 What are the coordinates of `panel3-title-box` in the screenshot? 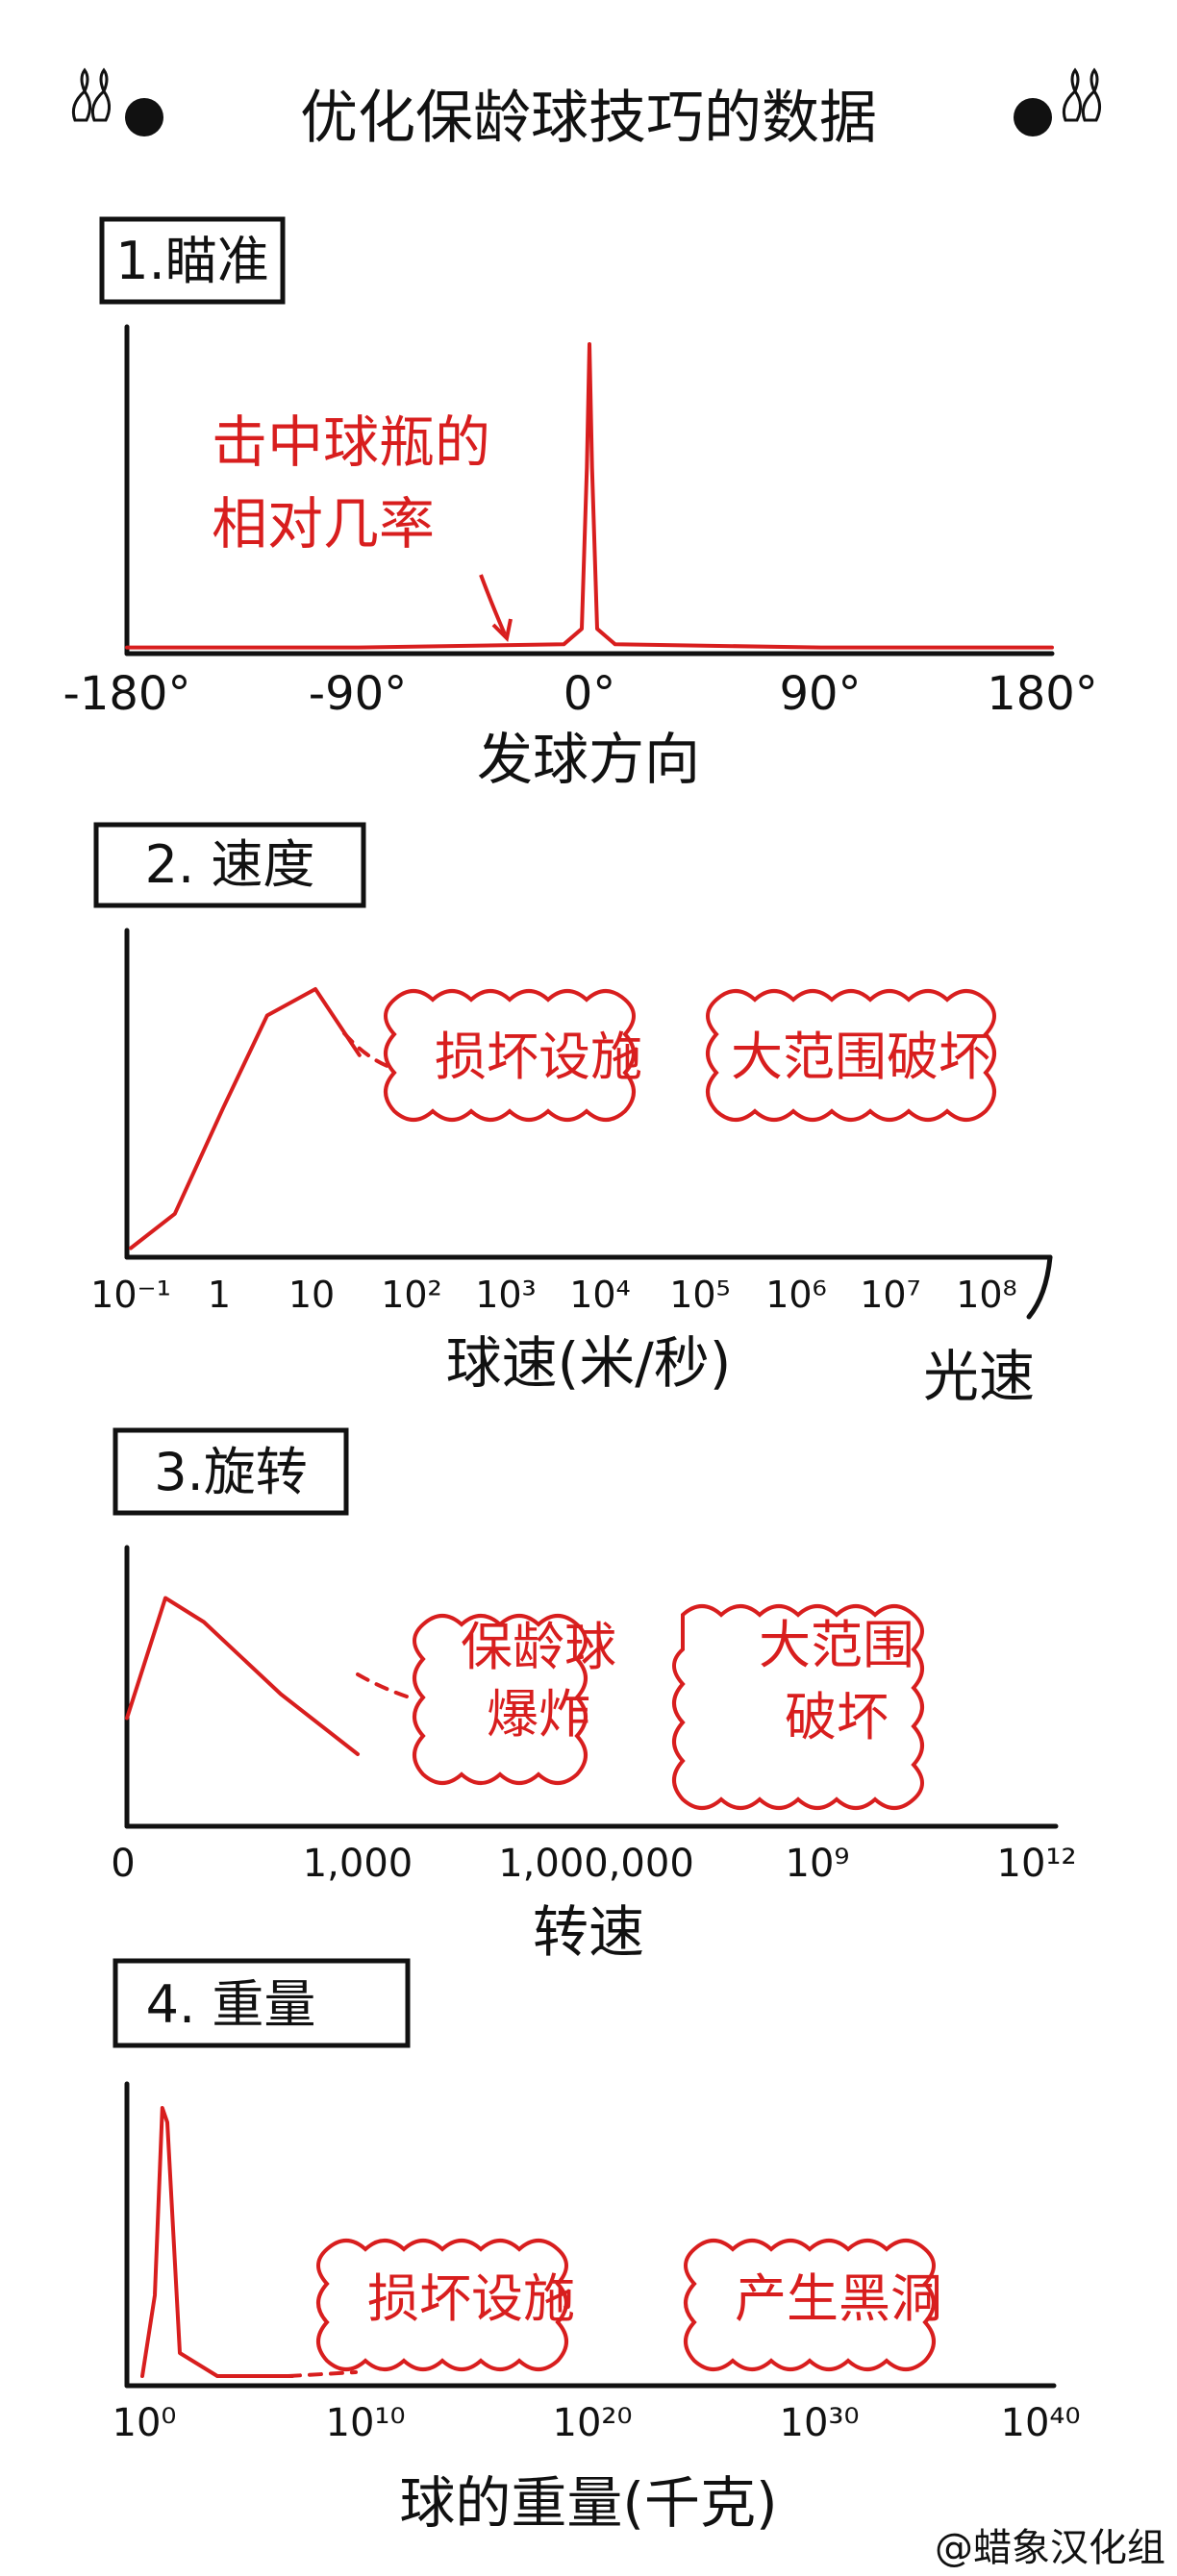 It's located at (231, 1471).